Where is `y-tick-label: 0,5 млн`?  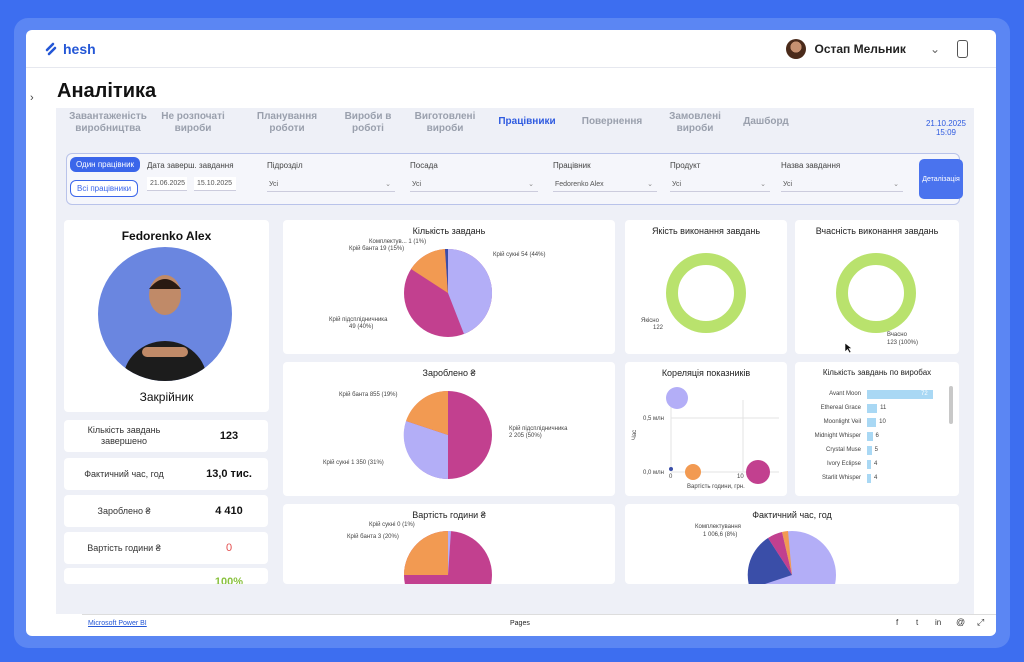 y-tick-label: 0,5 млн is located at coordinates (653, 419).